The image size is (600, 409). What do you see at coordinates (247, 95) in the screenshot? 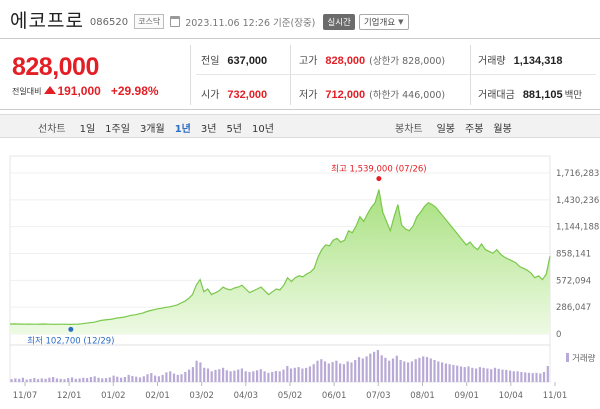
I see `open-value: 732,000` at bounding box center [247, 95].